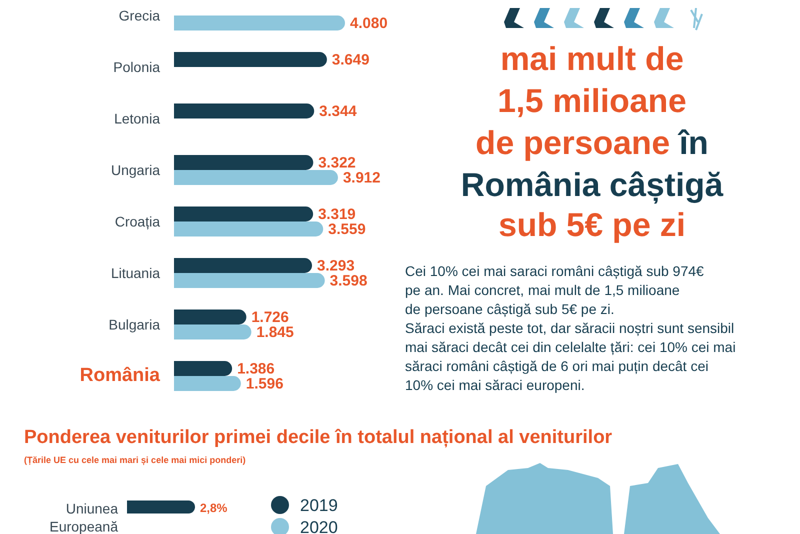  Describe the element at coordinates (351, 60) in the screenshot. I see `data-label: 3.649` at that location.